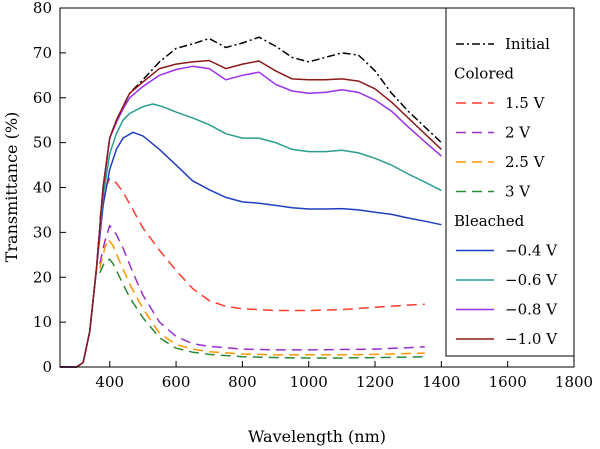 The image size is (600, 449). What do you see at coordinates (47, 367) in the screenshot?
I see `y-tick-label-0: 0` at bounding box center [47, 367].